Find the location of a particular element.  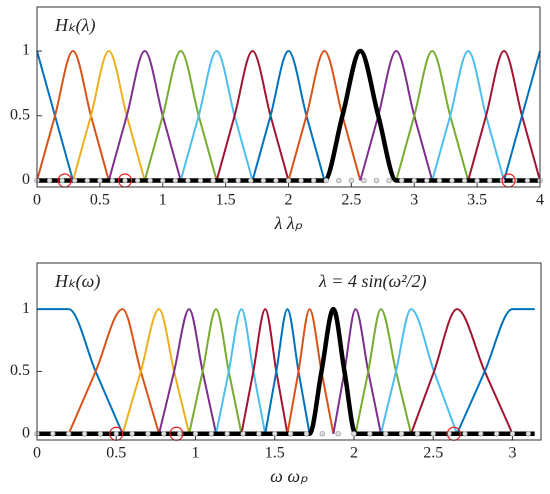

x-tick-label: 2.5 is located at coordinates (351, 200).